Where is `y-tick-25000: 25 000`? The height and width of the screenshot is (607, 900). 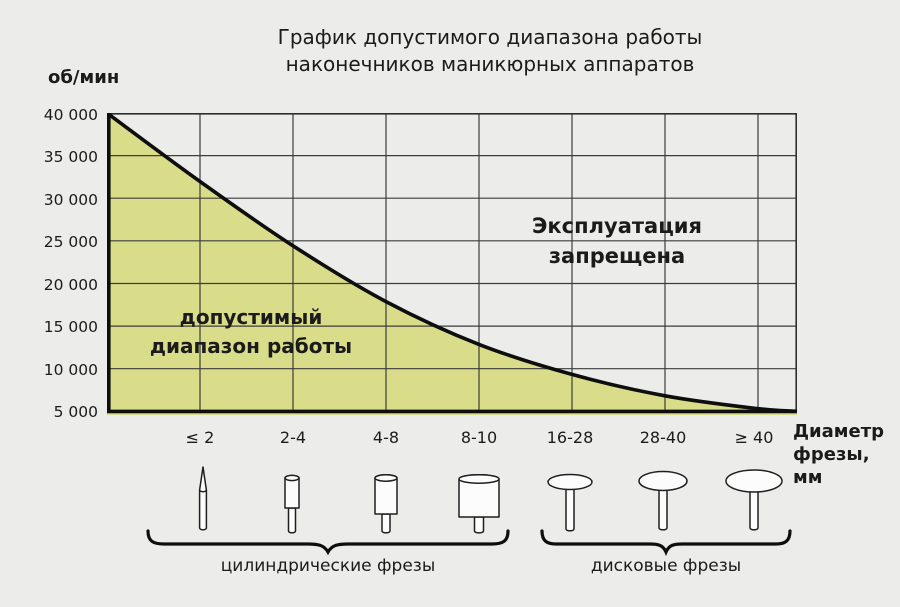 y-tick-25000: 25 000 is located at coordinates (70, 242).